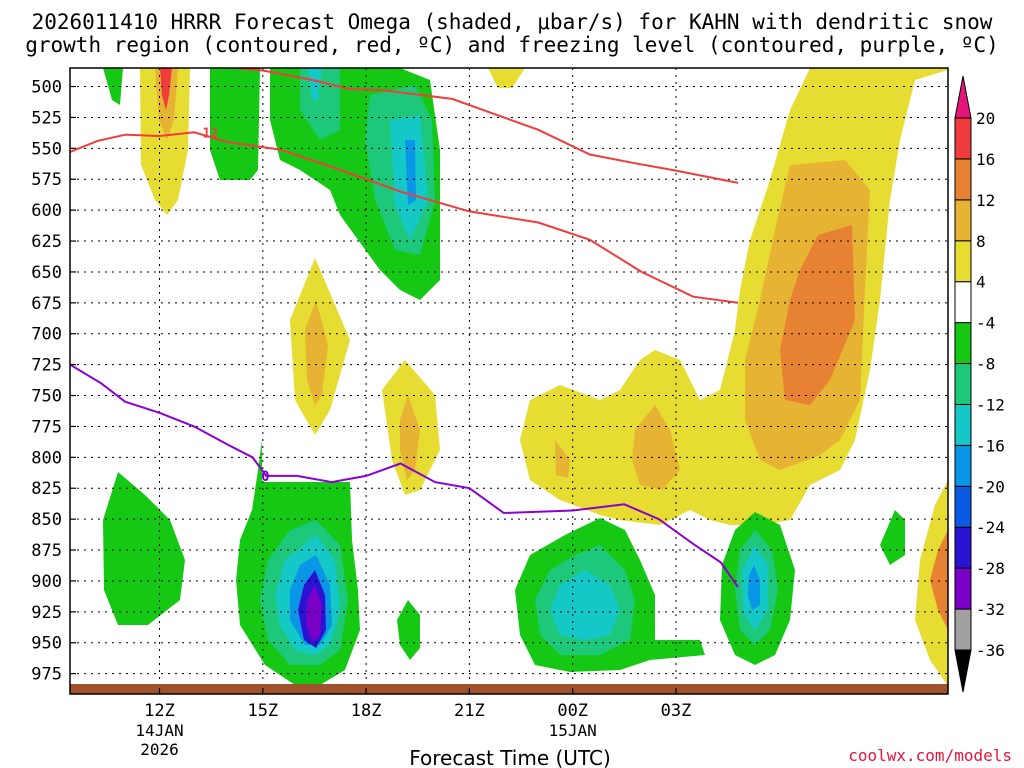  What do you see at coordinates (985, 118) in the screenshot?
I see `colorbar-label: 20` at bounding box center [985, 118].